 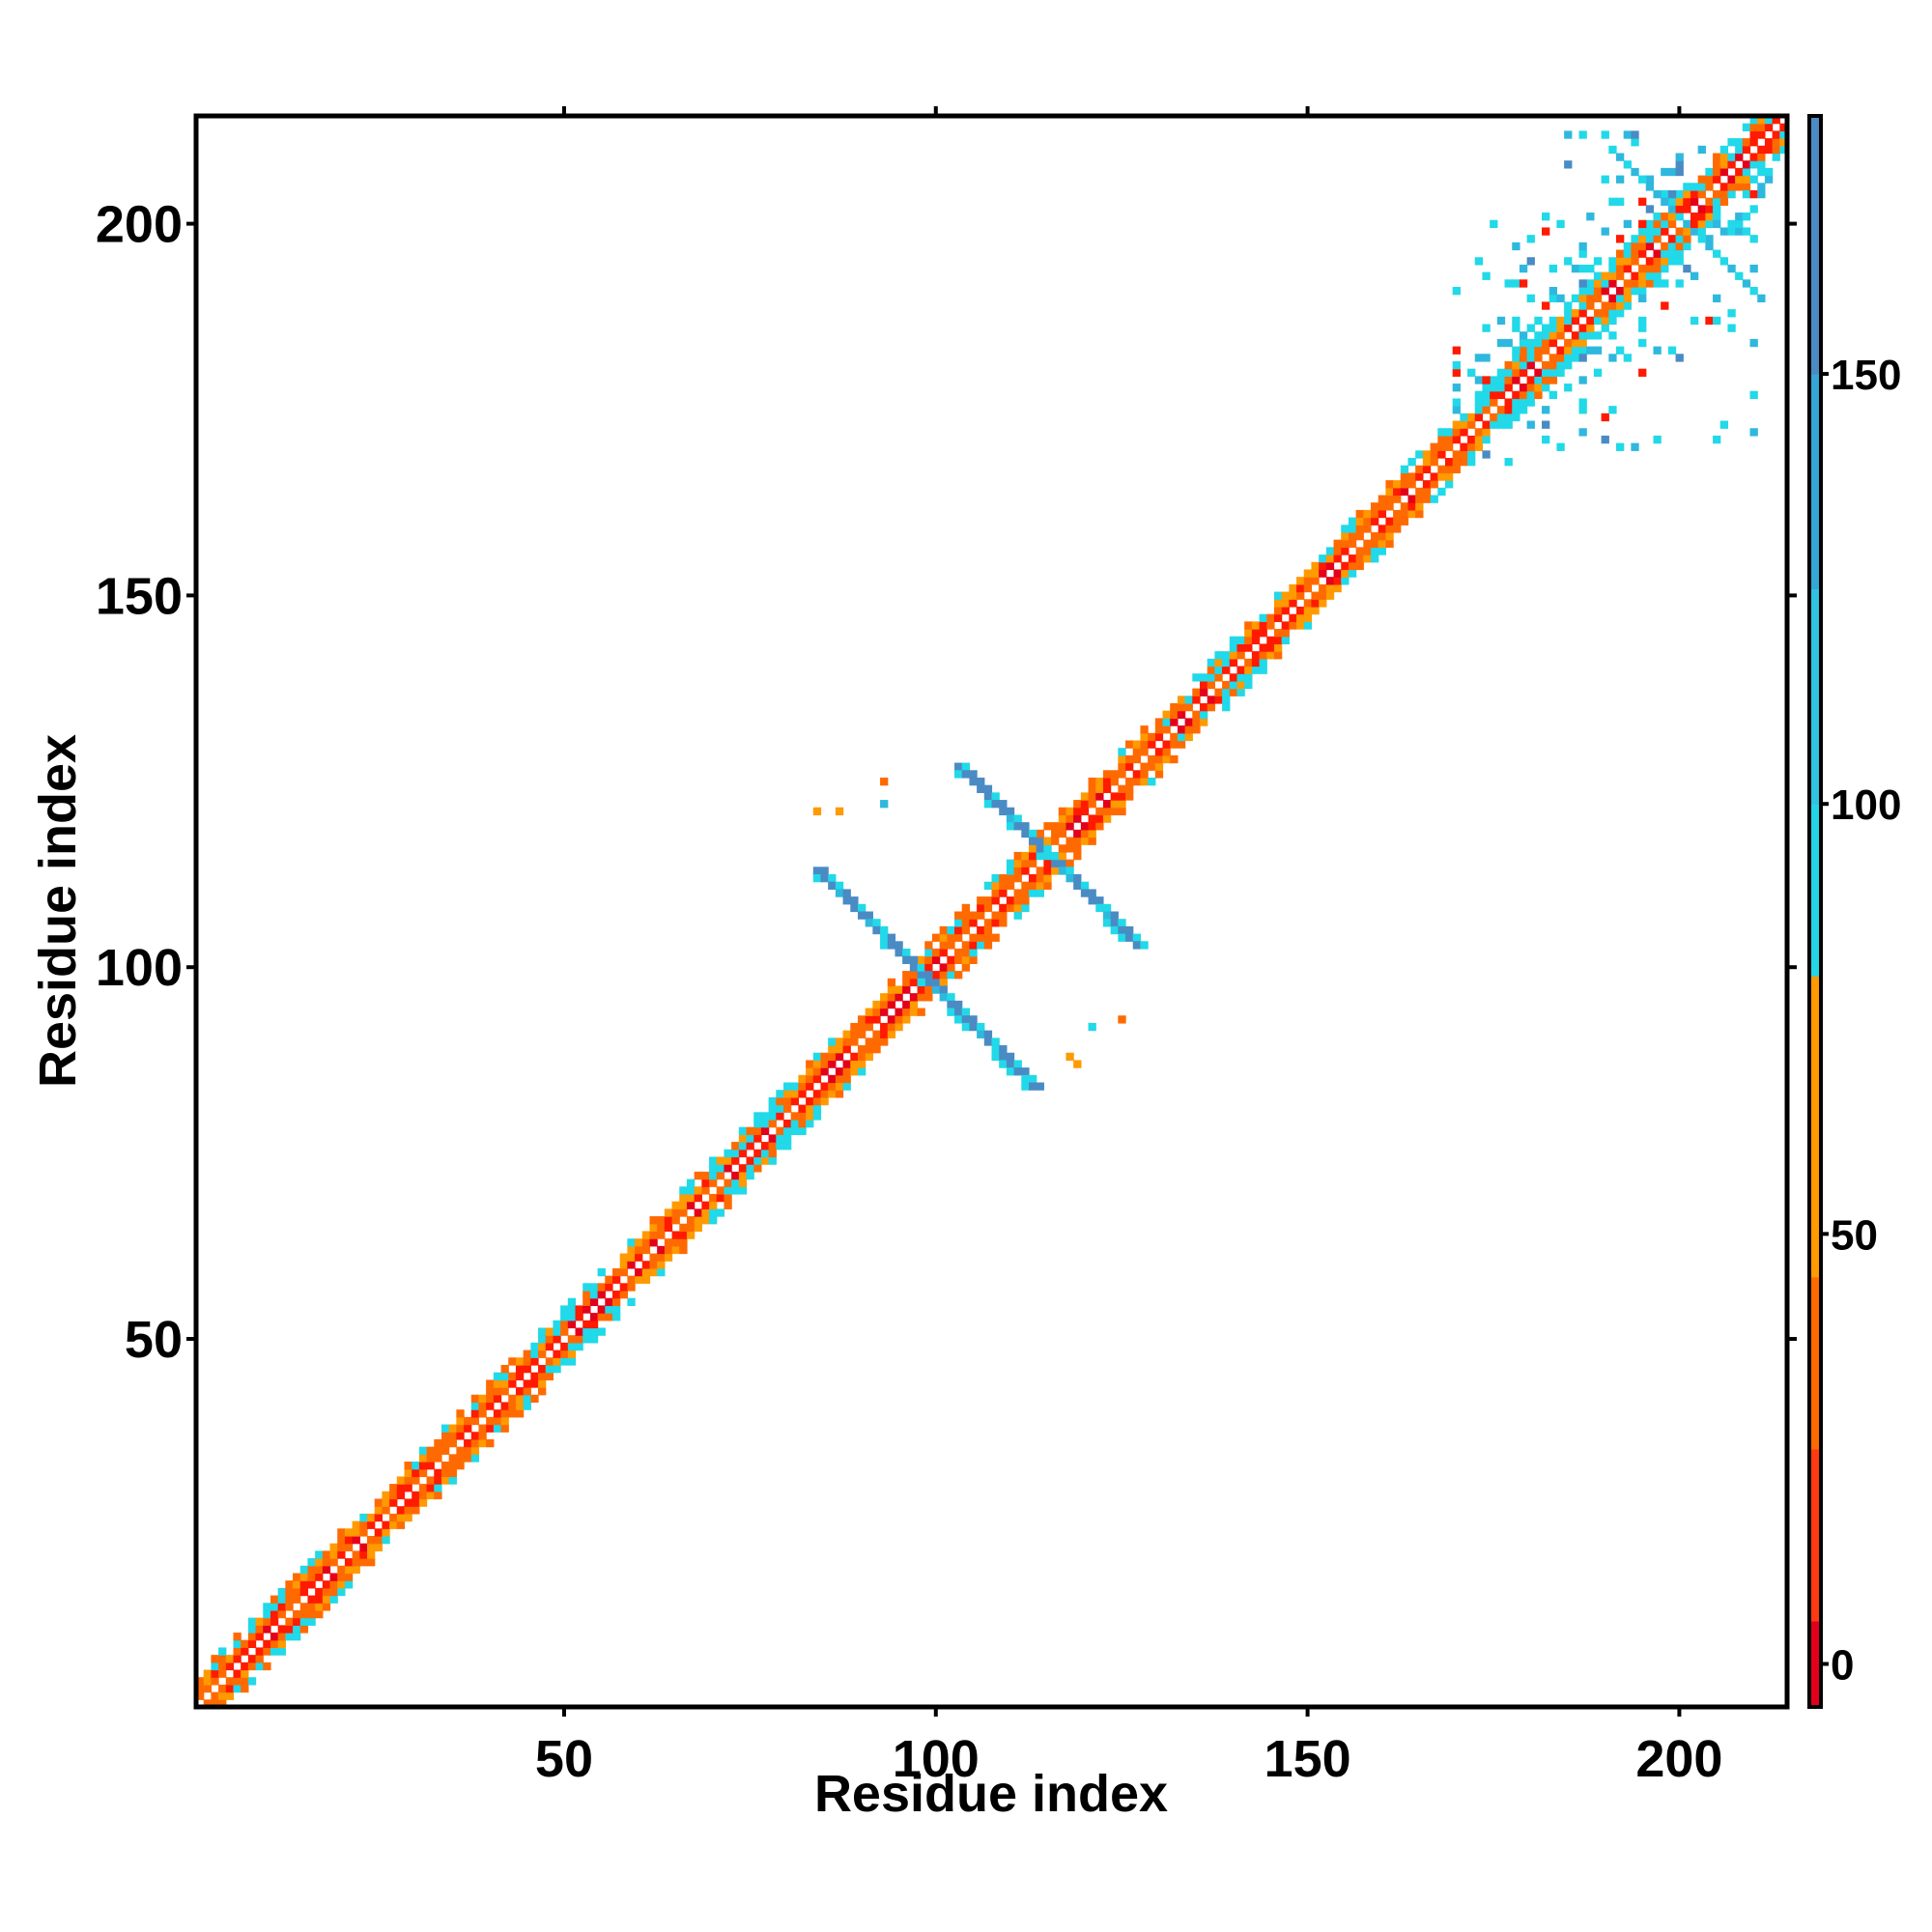 What do you see at coordinates (139, 596) in the screenshot?
I see `y-tick-label: 150` at bounding box center [139, 596].